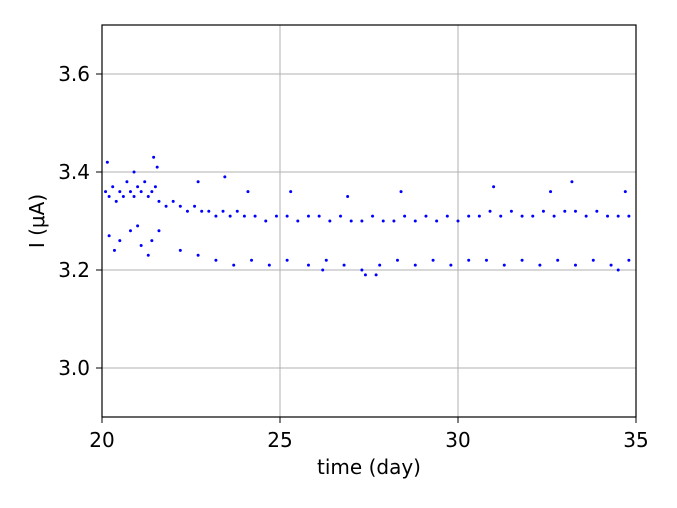 The image size is (677, 508). I want to click on y-axis-ticks: 3.0 3.2 3.4 3.6, so click(80, 221).